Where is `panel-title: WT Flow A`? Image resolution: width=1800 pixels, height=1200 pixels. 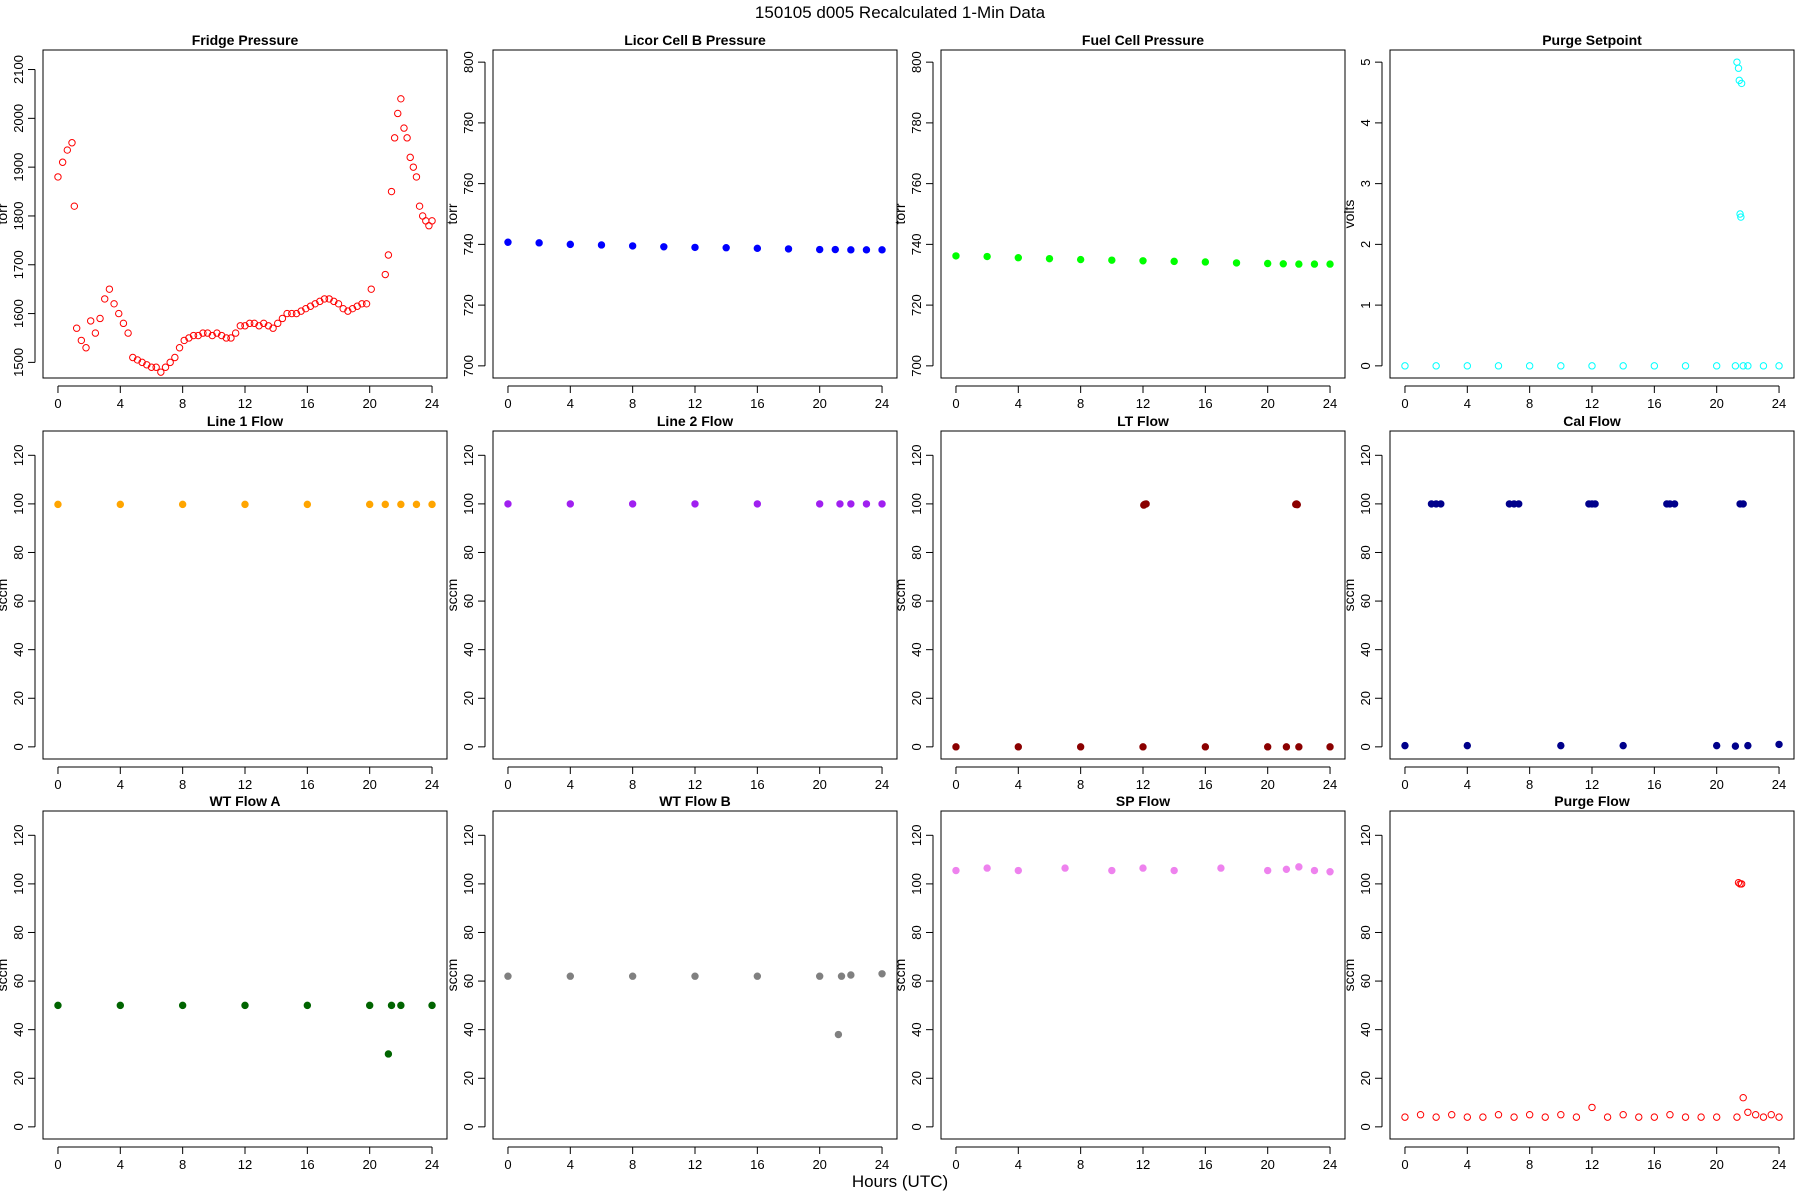 panel-title: WT Flow A is located at coordinates (244, 801).